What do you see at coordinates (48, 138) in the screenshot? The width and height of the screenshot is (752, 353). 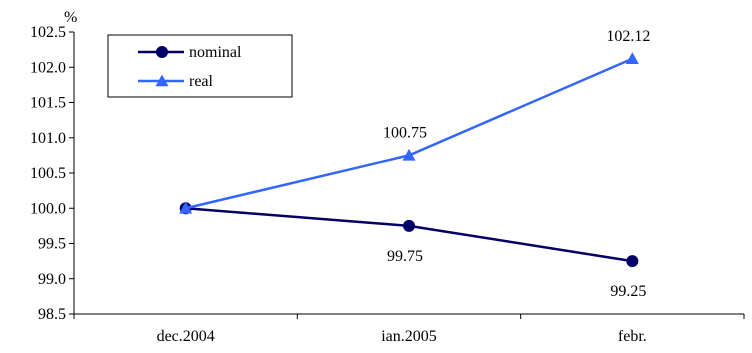 I see `y-tick-label: 101.0` at bounding box center [48, 138].